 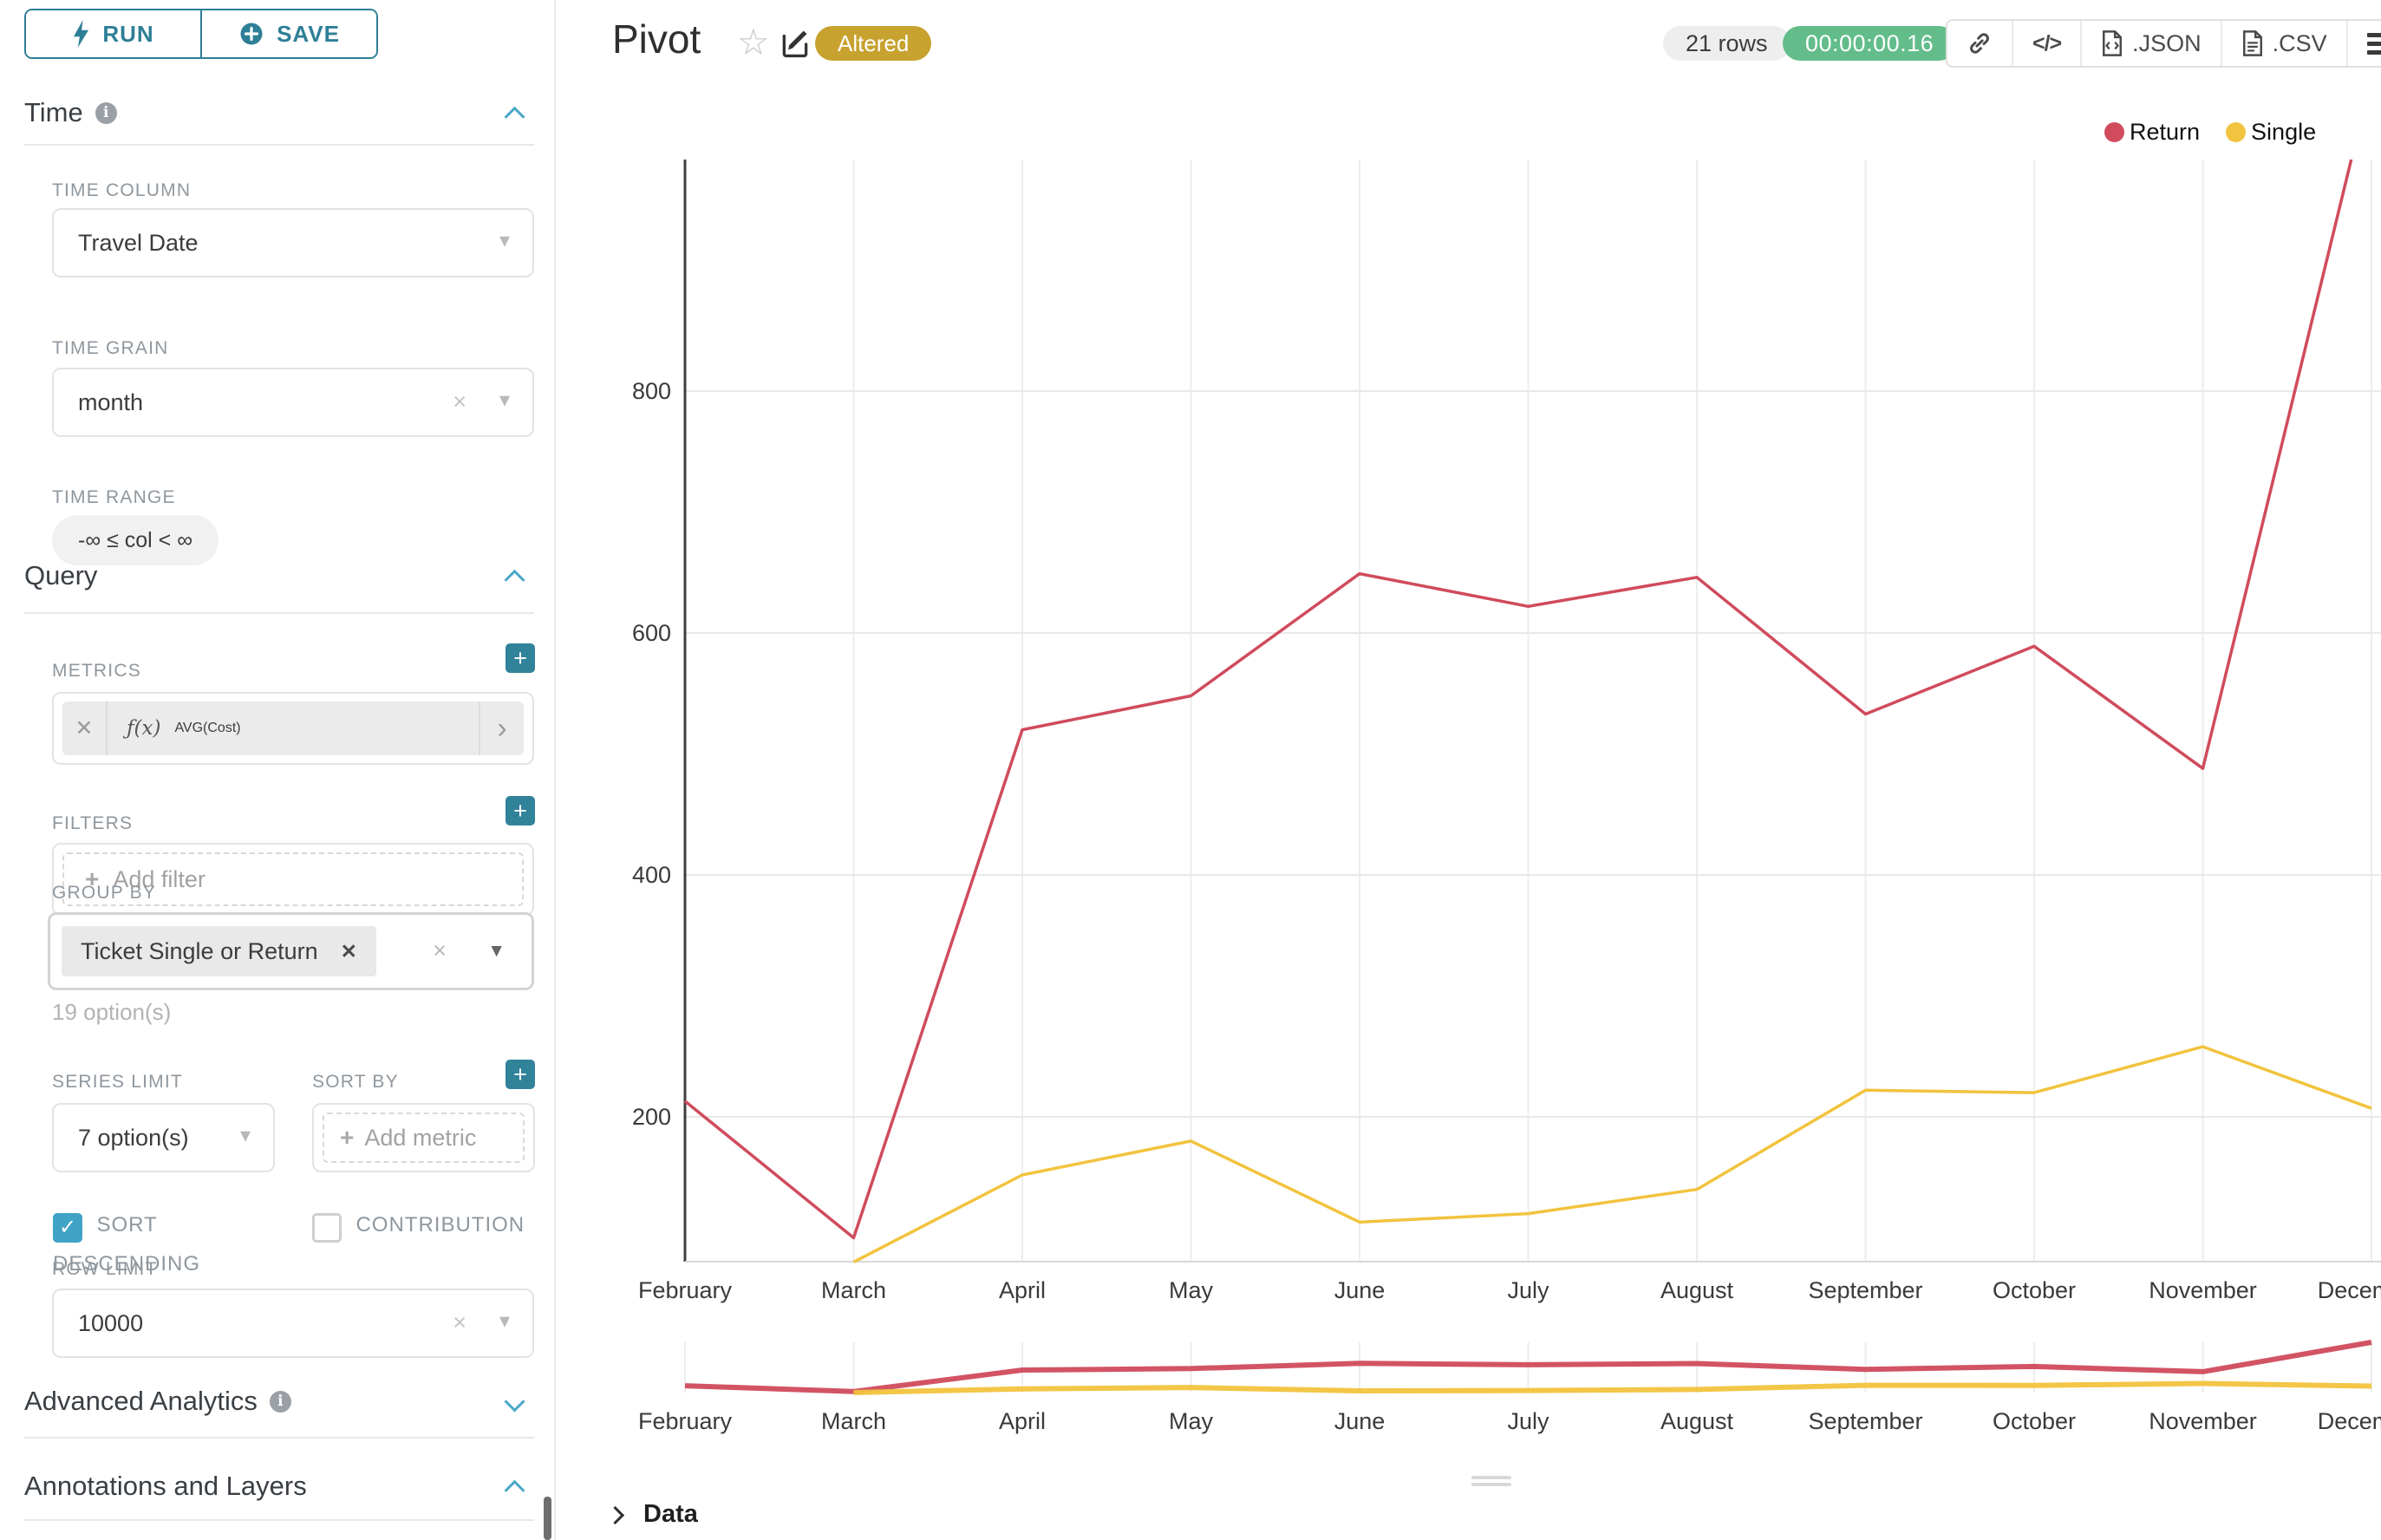 What do you see at coordinates (2284, 132) in the screenshot?
I see `single-series-label: Single` at bounding box center [2284, 132].